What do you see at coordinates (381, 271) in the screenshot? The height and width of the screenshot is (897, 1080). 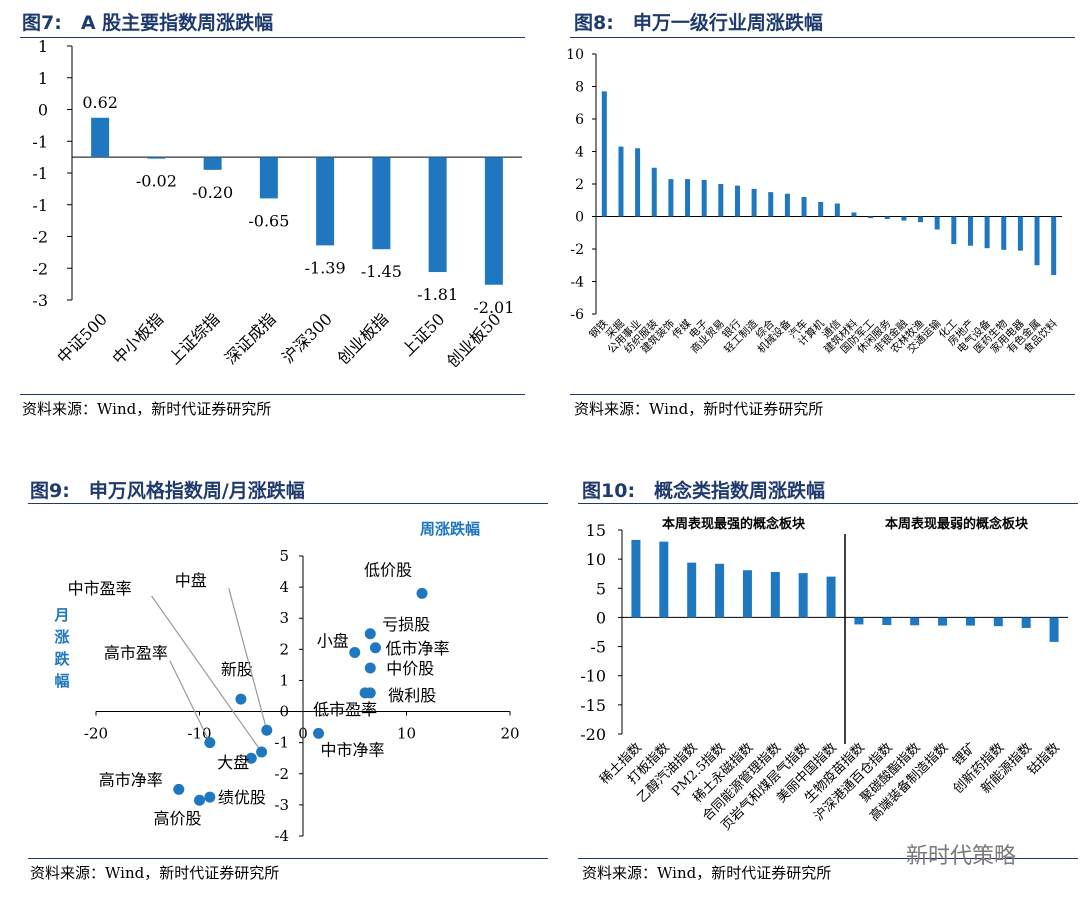 I see `data-label: -1.45` at bounding box center [381, 271].